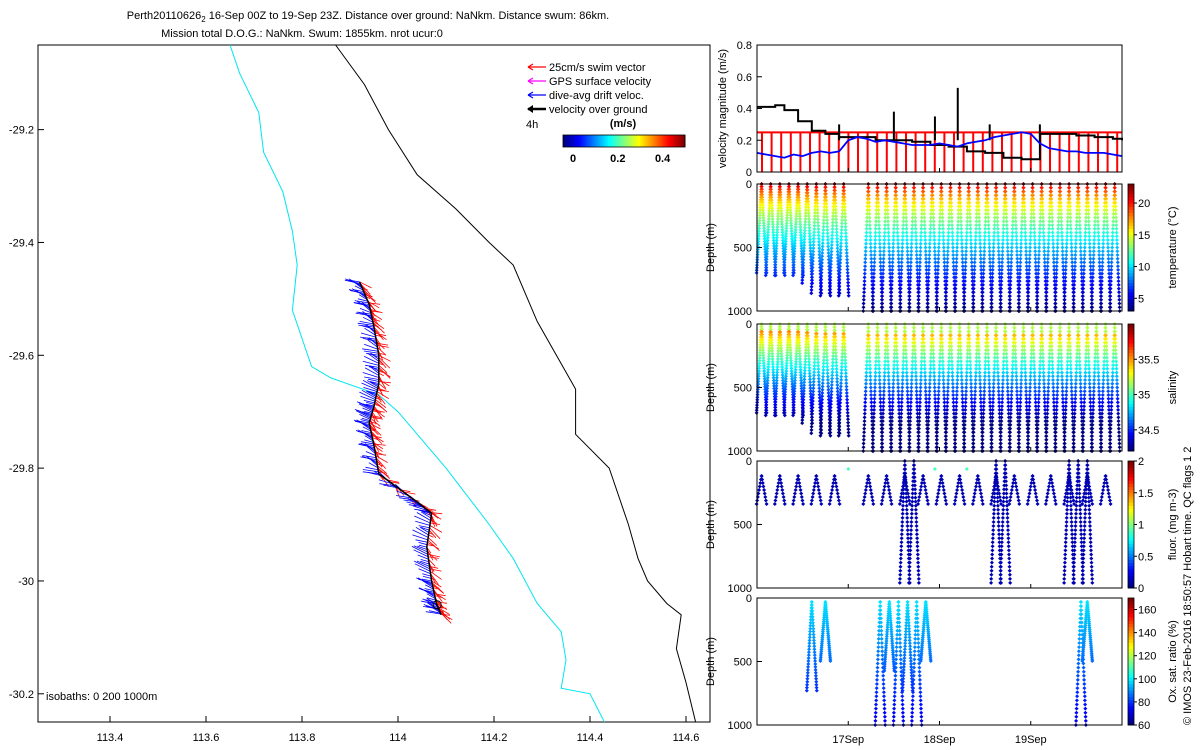  I want to click on map-ytick-label: -30.2, so click(21, 695).